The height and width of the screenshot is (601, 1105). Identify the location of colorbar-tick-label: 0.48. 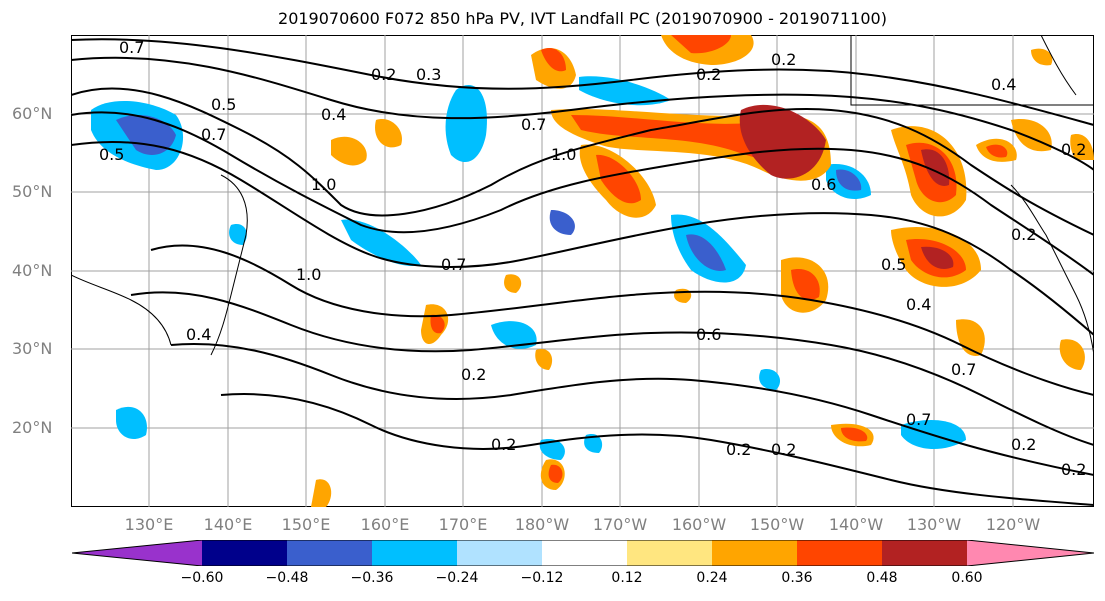
(882, 578).